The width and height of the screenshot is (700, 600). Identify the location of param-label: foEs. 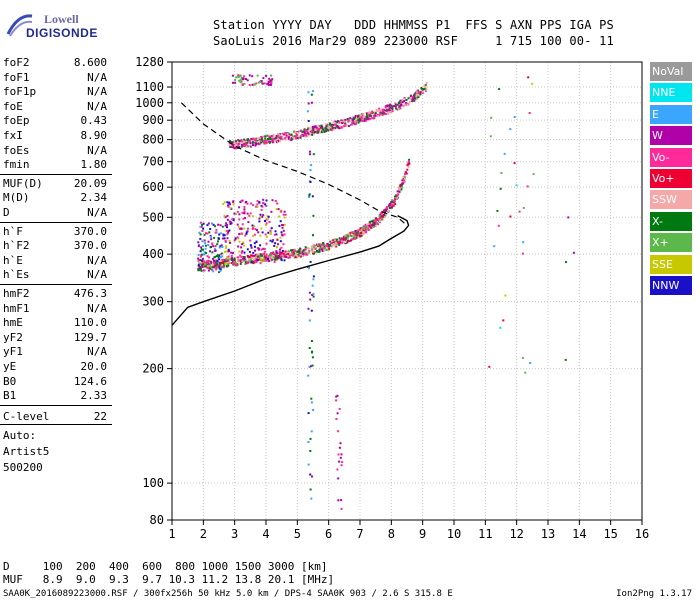
(16, 150).